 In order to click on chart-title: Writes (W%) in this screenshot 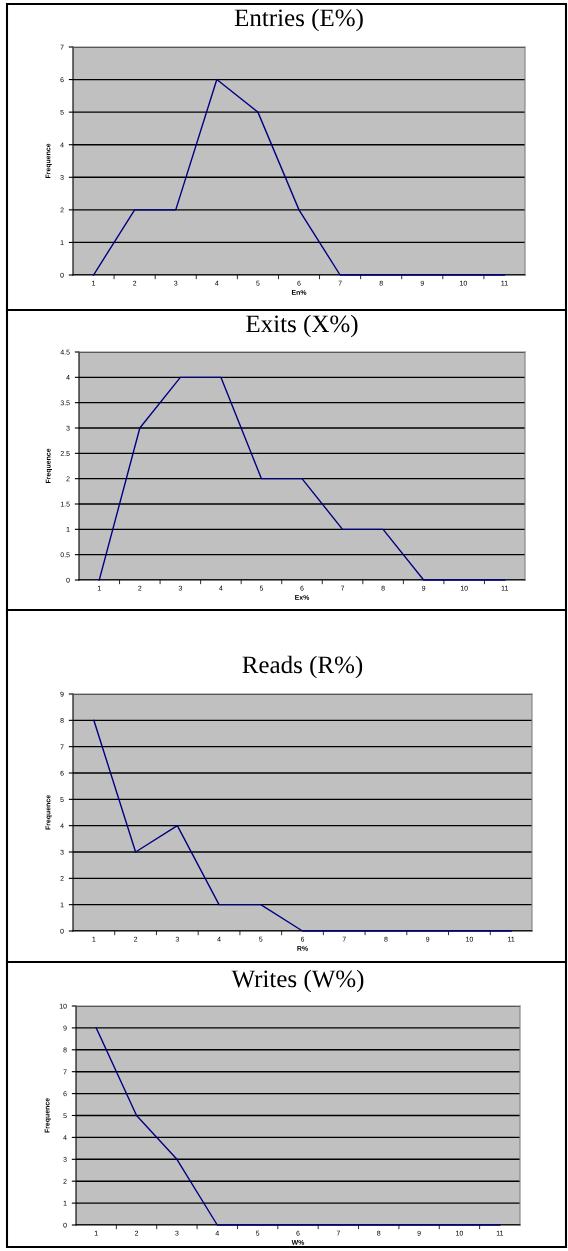, I will do `click(297, 981)`.